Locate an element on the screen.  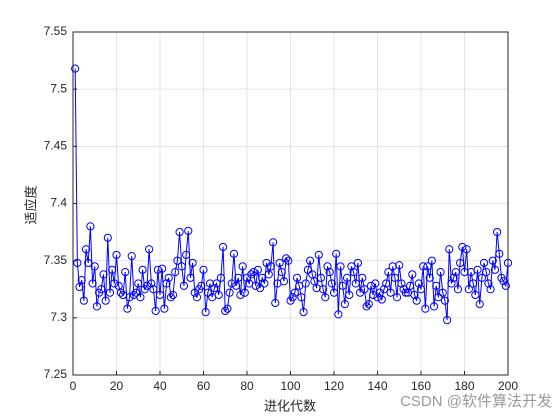
y-tick-label: 7.35 is located at coordinates (56, 260).